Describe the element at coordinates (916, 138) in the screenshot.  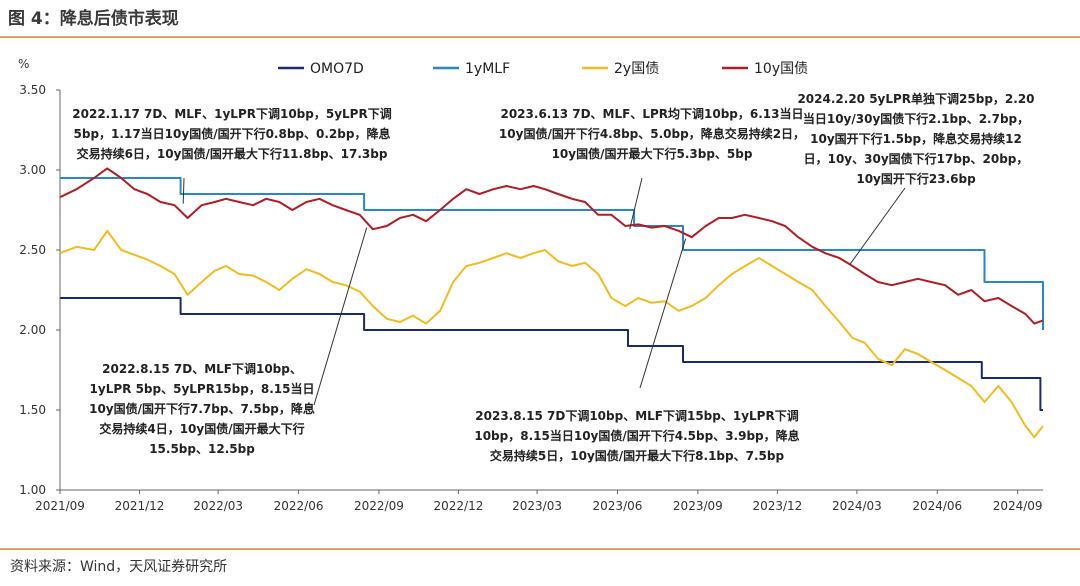
I see `annotation-text-line: 10y国开下行1.5bp，降息交易持续12` at that location.